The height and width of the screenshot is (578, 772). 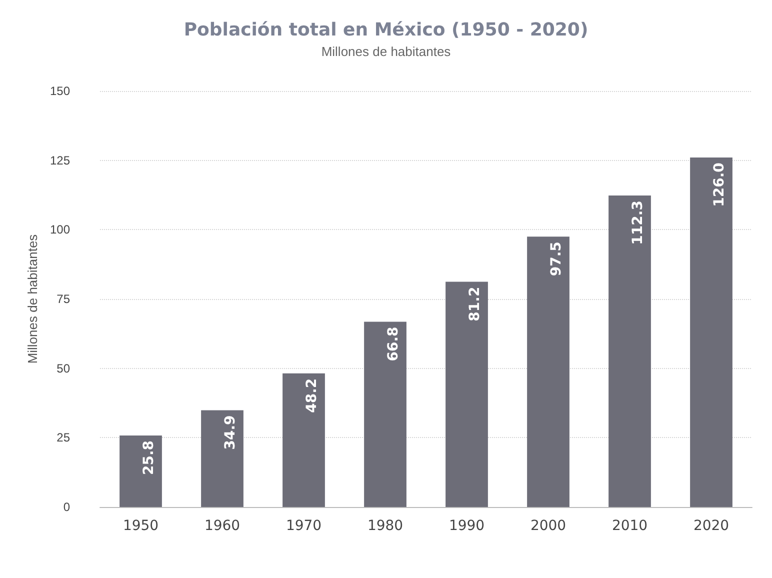 What do you see at coordinates (304, 526) in the screenshot?
I see `x-tick-label: 1970` at bounding box center [304, 526].